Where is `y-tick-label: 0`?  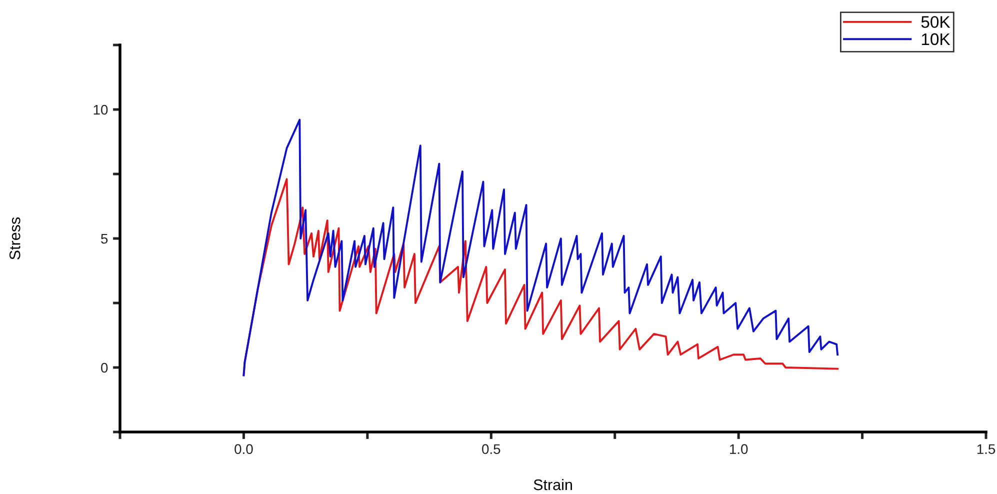 y-tick-label: 0 is located at coordinates (104, 367).